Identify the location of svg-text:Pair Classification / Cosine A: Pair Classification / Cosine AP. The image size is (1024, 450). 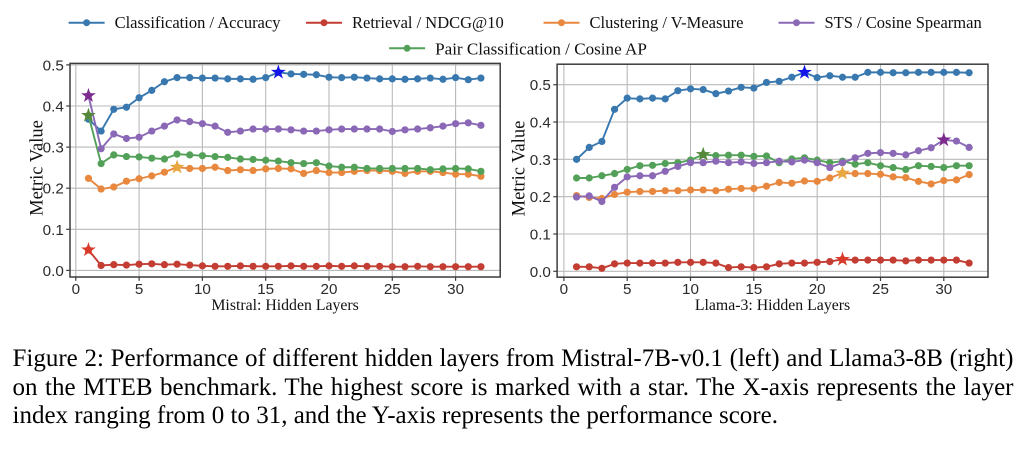
(541, 48).